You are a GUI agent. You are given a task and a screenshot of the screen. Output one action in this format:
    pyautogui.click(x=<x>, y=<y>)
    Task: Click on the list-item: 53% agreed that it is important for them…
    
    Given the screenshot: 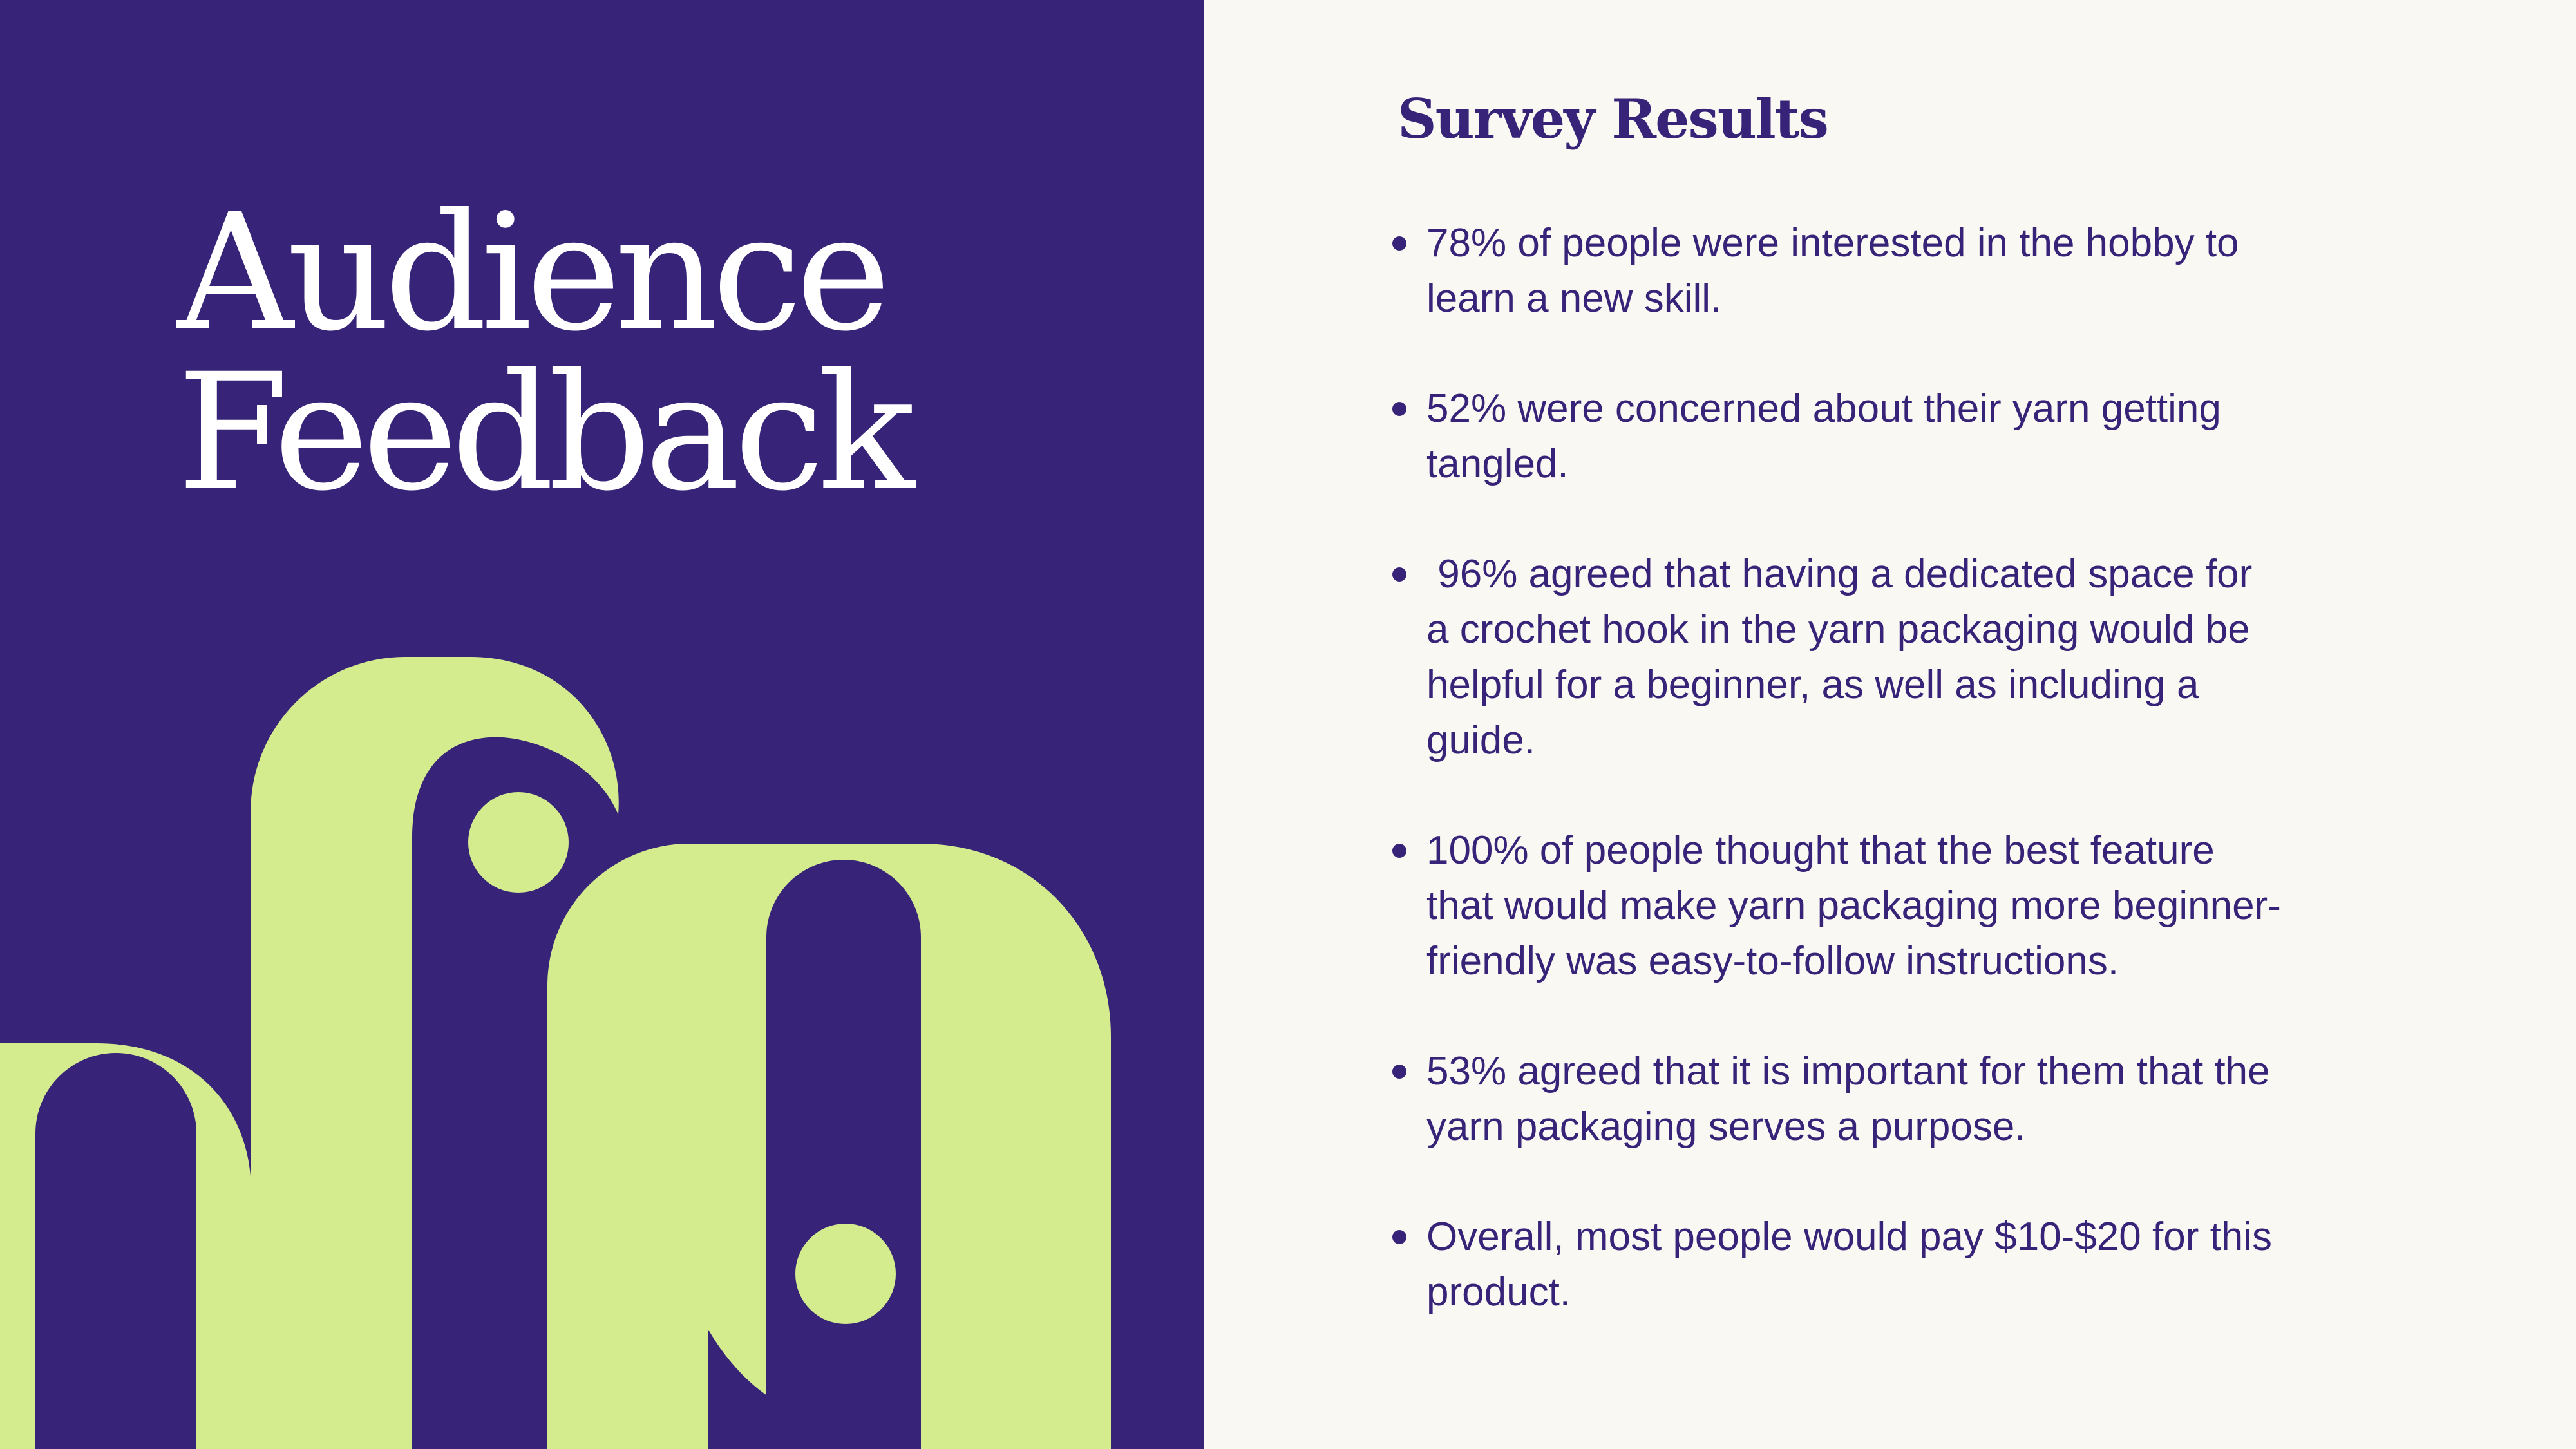 What is the action you would take?
    pyautogui.click(x=1837, y=1099)
    